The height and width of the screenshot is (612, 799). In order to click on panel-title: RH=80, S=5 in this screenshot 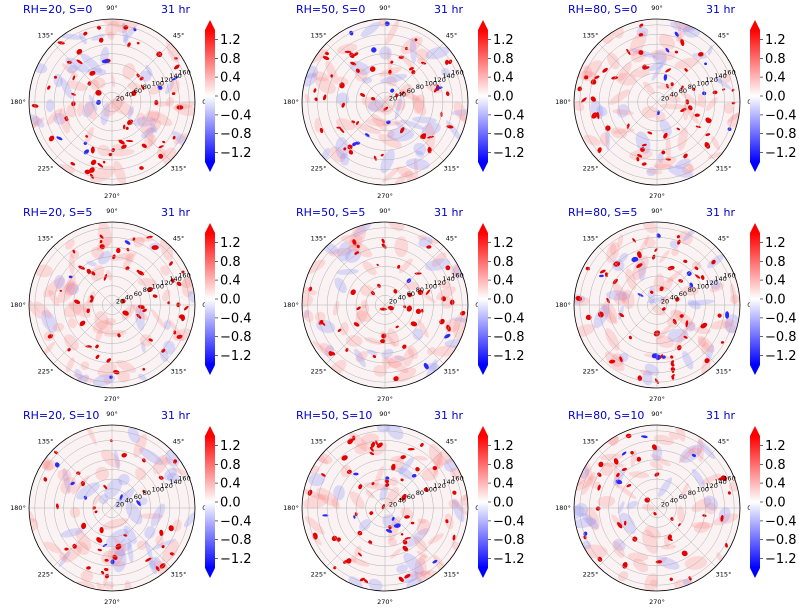, I will do `click(602, 212)`.